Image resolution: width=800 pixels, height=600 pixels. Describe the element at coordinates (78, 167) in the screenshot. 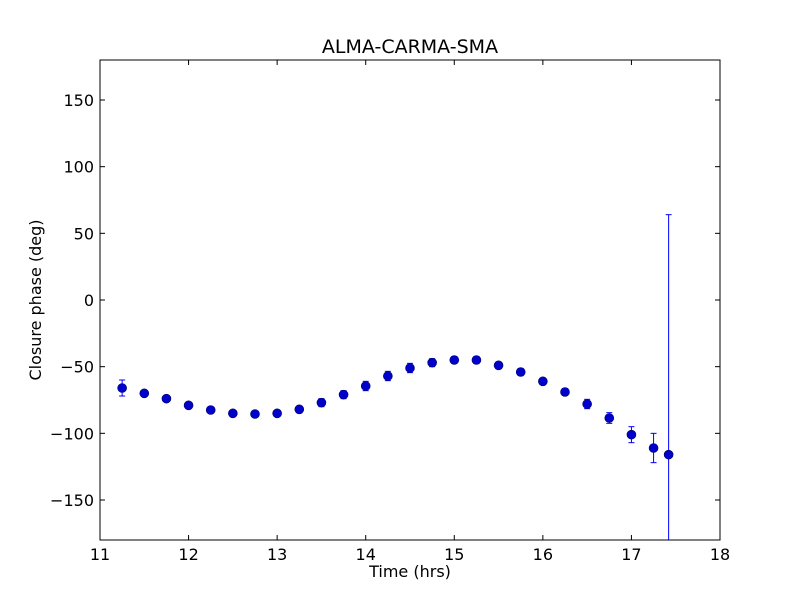

I see `y-tick-label: 100` at that location.